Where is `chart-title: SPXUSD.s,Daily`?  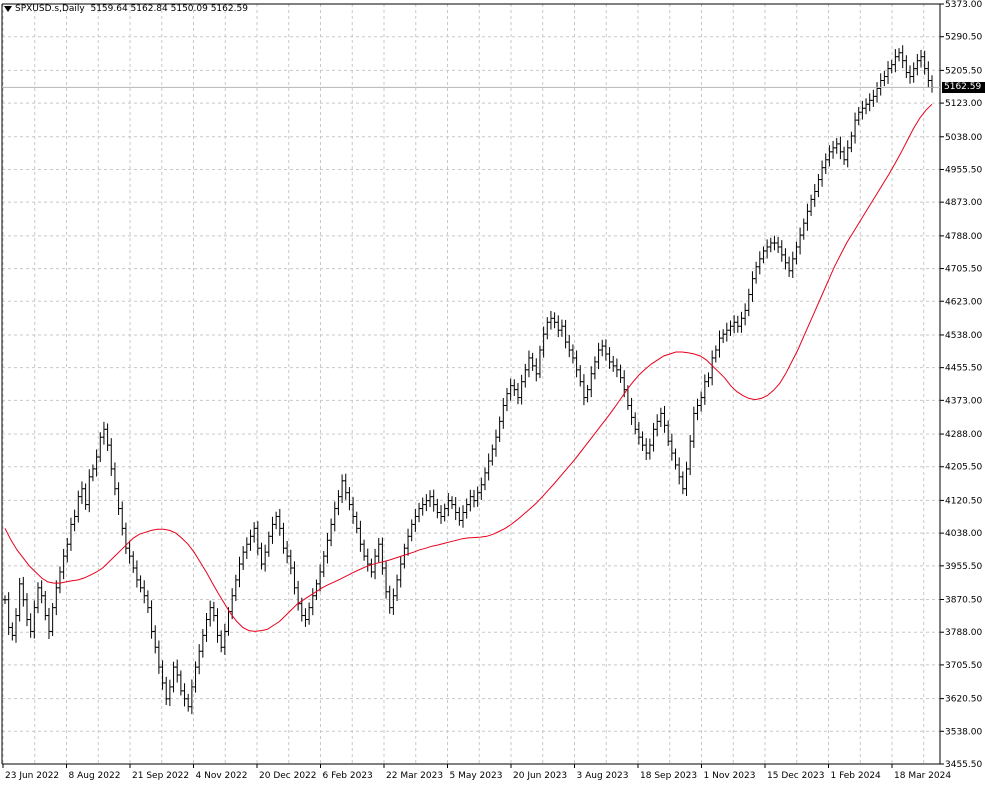
chart-title: SPXUSD.s,Daily is located at coordinates (50, 9).